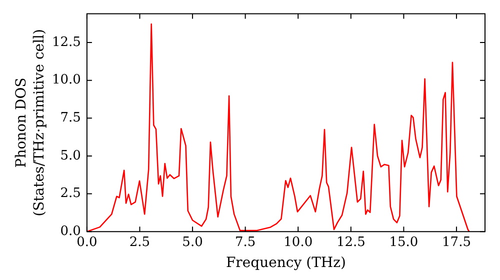 The height and width of the screenshot is (280, 500). What do you see at coordinates (298, 242) in the screenshot?
I see `x-tick-label: 10.0` at bounding box center [298, 242].